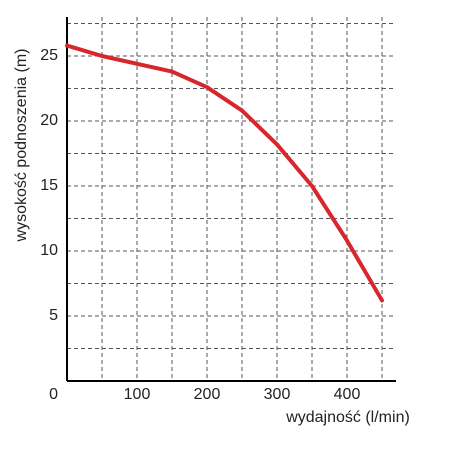 The height and width of the screenshot is (457, 452). What do you see at coordinates (49, 250) in the screenshot?
I see `y-tick-label: 10` at bounding box center [49, 250].